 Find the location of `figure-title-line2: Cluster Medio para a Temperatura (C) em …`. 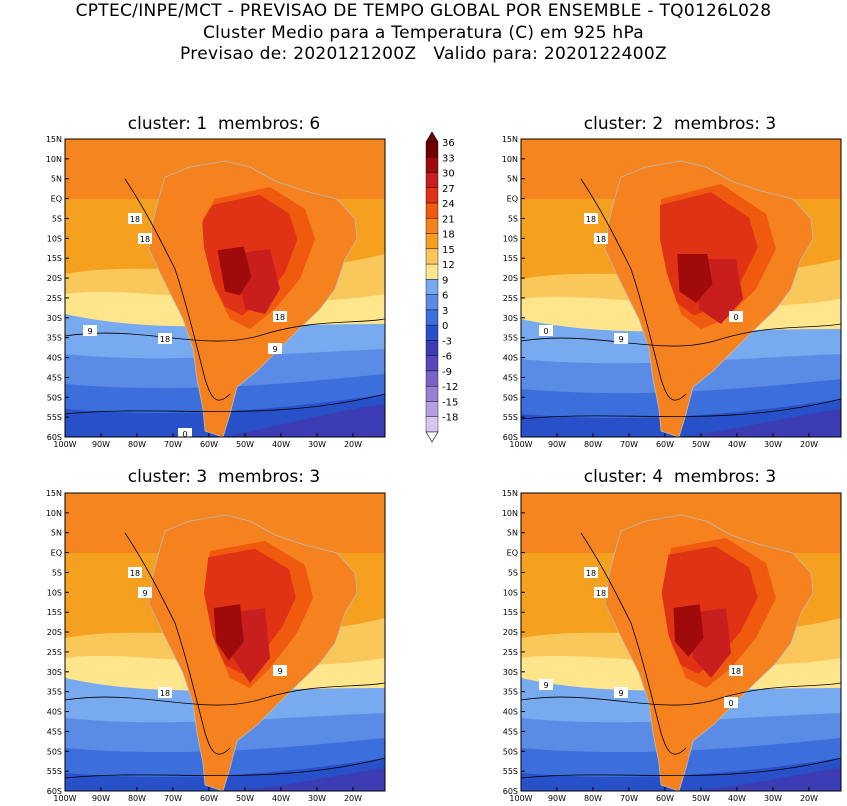

figure-title-line2: Cluster Medio para a Temperatura (C) em … is located at coordinates (423, 33).